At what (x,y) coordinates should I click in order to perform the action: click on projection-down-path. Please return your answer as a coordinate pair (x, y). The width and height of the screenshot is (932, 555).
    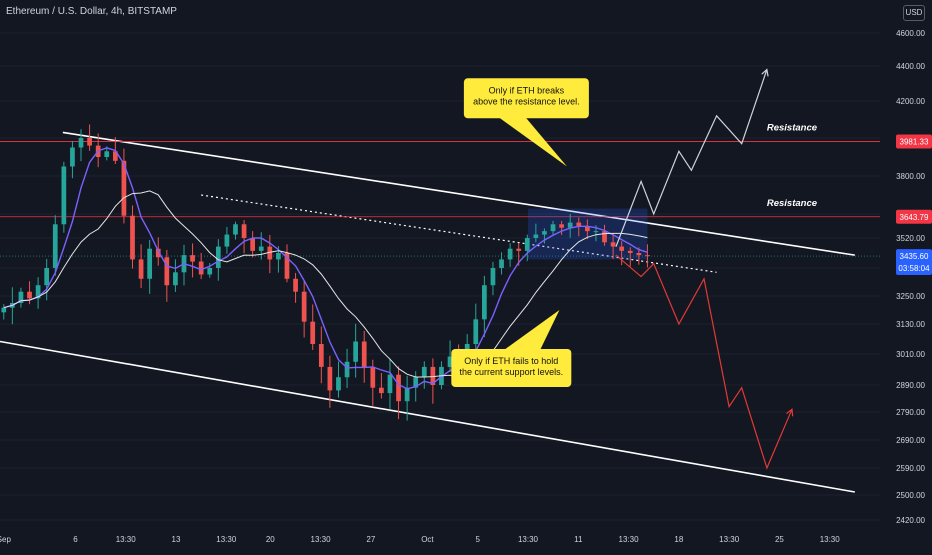
    Looking at the image, I should click on (704, 362).